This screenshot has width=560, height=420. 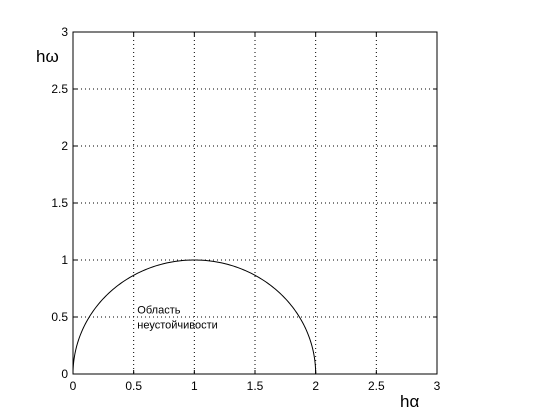 I want to click on y-axis-label: hω, so click(x=47, y=56).